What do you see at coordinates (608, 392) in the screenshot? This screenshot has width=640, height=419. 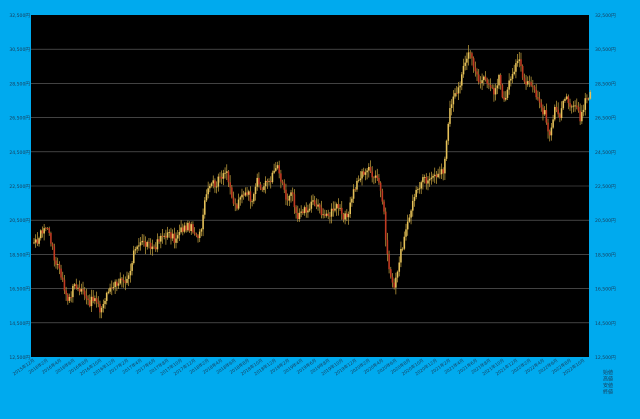 I see `legend-entry: 終値` at bounding box center [608, 392].